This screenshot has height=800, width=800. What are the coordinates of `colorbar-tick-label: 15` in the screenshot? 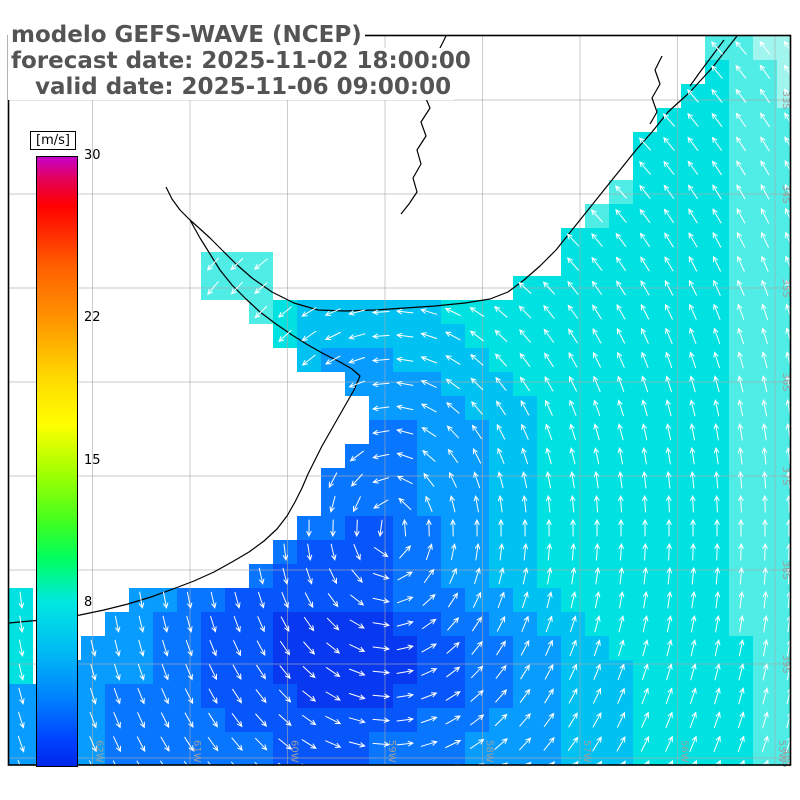 It's located at (92, 460).